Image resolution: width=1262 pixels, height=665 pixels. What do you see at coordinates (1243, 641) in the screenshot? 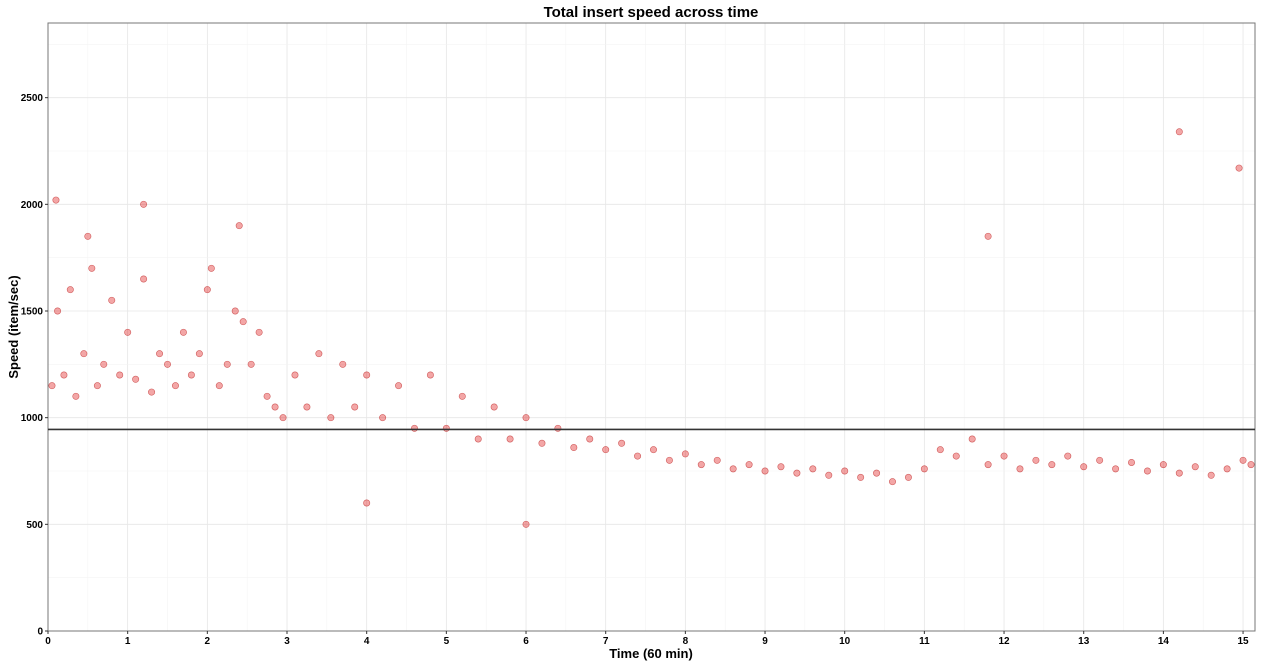
I see `x-tick-label: 15` at bounding box center [1243, 641].